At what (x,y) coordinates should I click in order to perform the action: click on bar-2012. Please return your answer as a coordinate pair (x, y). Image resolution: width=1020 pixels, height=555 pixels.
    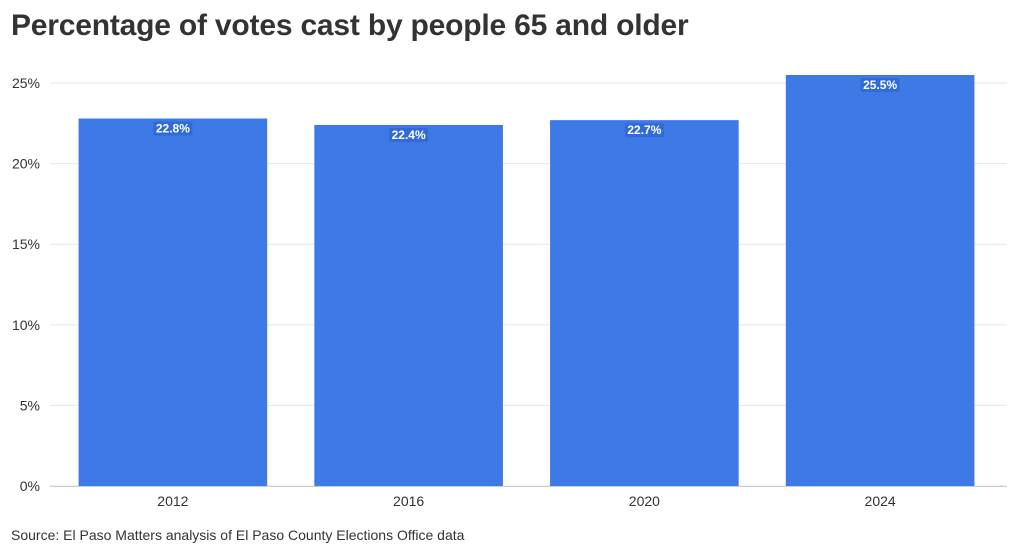
    Looking at the image, I should click on (173, 302).